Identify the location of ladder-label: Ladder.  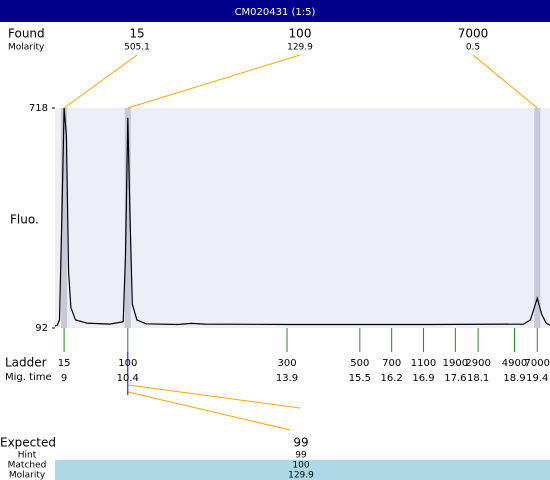
(26, 363).